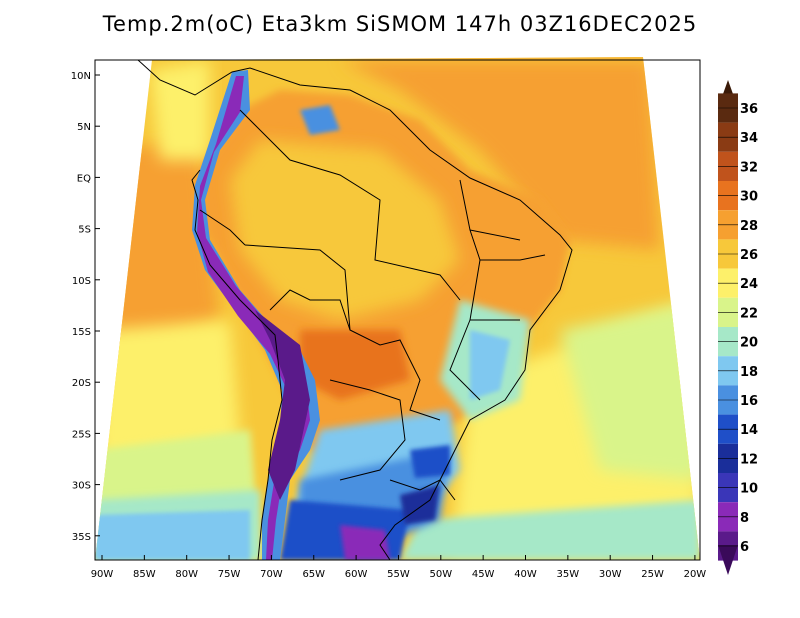 The width and height of the screenshot is (800, 618). Describe the element at coordinates (749, 401) in the screenshot. I see `colorbar-label: 16` at that location.